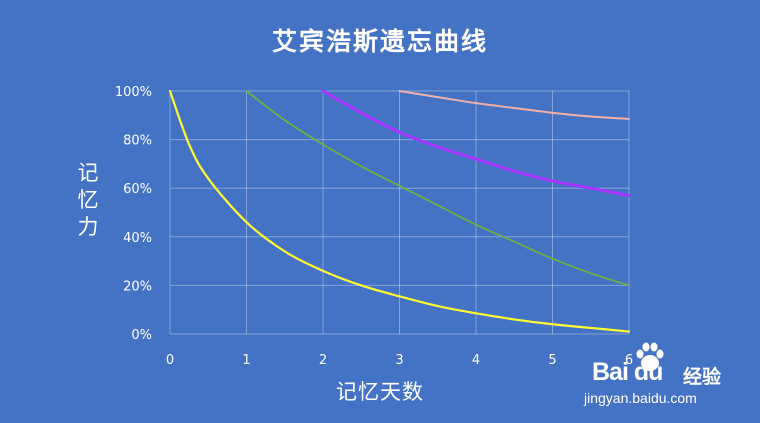  Describe the element at coordinates (88, 200) in the screenshot. I see `y-axis-label: 记忆力` at that location.